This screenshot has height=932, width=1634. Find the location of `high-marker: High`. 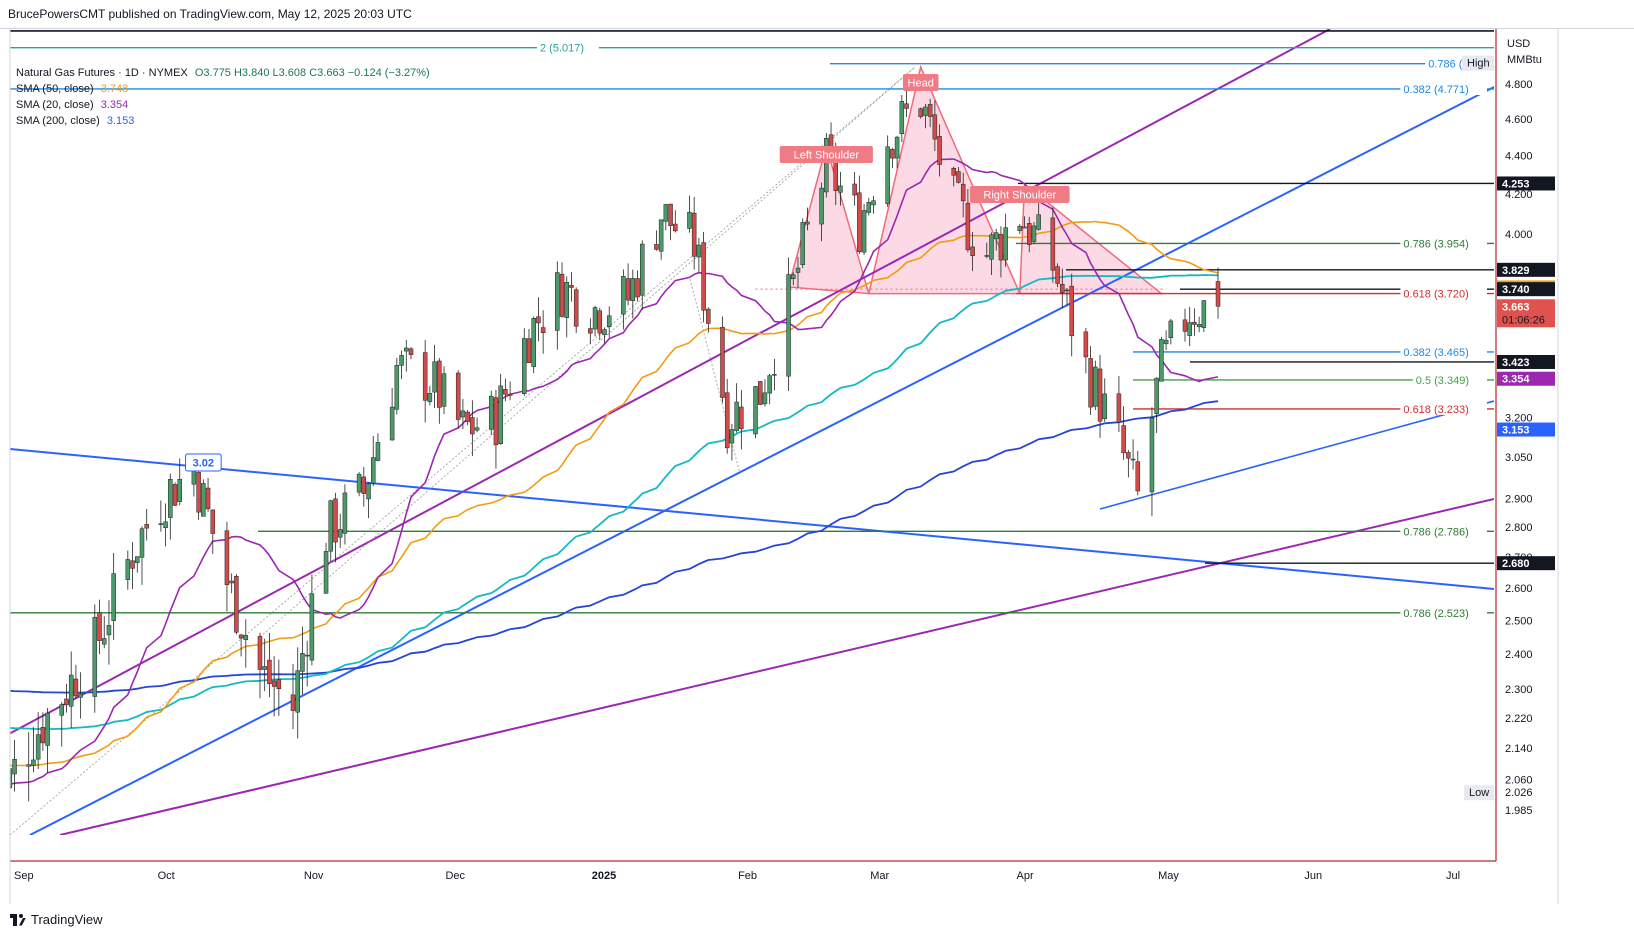

high-marker: High is located at coordinates (1478, 64).